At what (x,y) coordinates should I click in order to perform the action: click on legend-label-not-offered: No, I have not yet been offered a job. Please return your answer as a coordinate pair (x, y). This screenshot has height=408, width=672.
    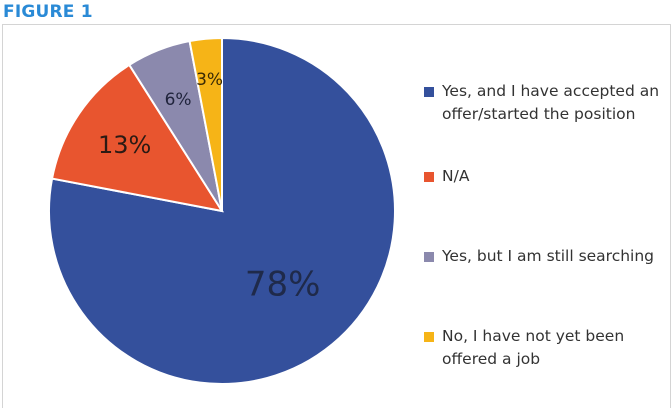
    Looking at the image, I should click on (533, 347).